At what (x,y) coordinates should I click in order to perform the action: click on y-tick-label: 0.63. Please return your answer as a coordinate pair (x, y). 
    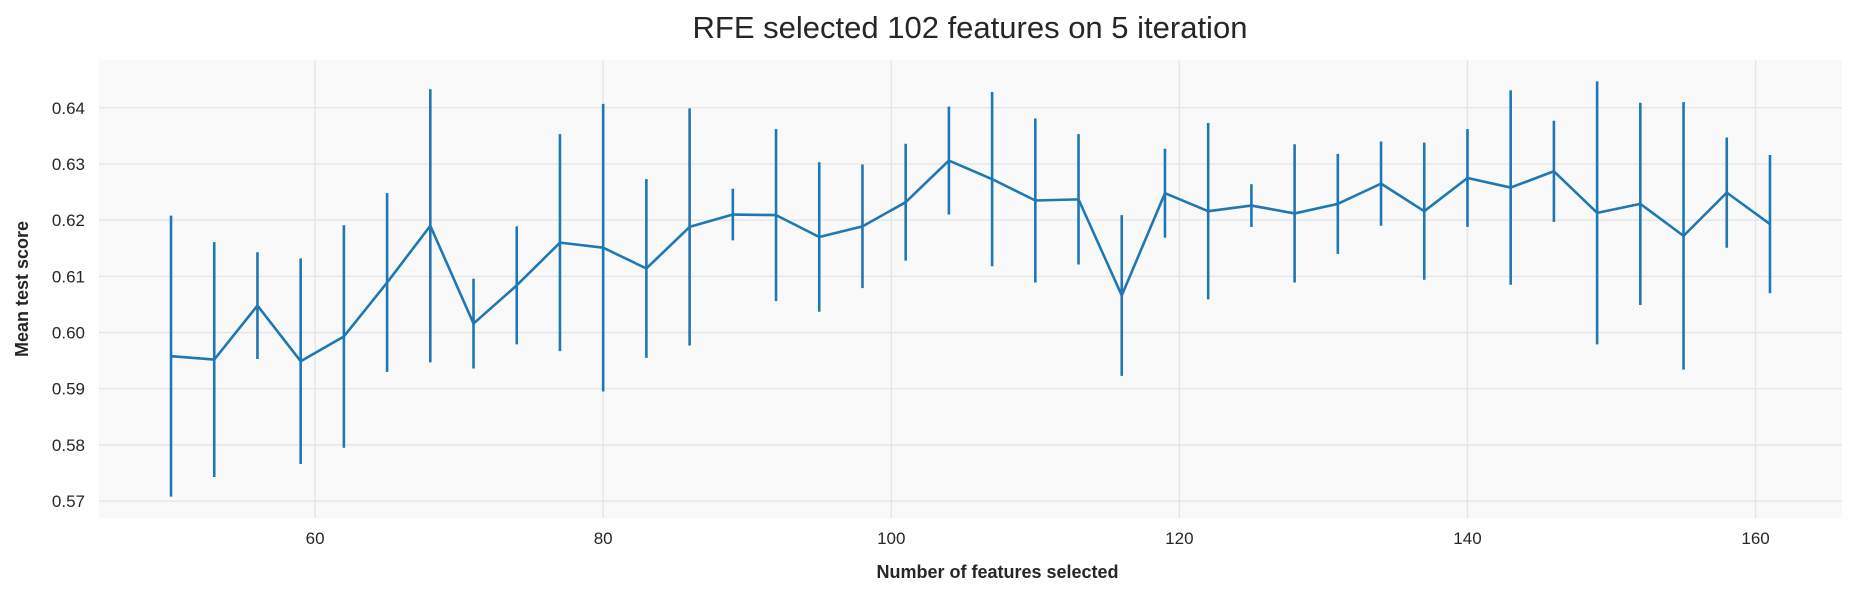
    Looking at the image, I should click on (68, 164).